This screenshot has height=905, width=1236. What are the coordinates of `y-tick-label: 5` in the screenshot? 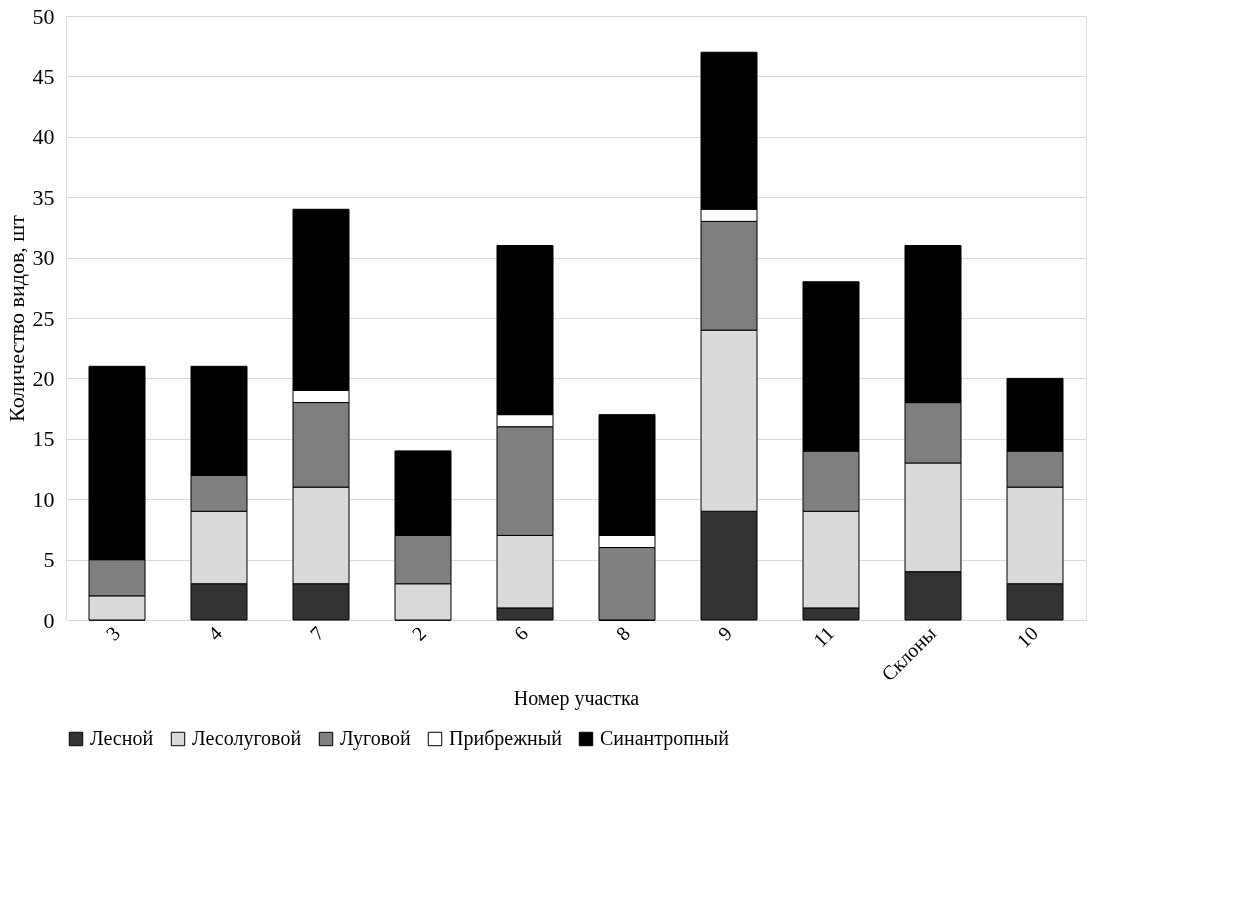 It's located at (49, 560).